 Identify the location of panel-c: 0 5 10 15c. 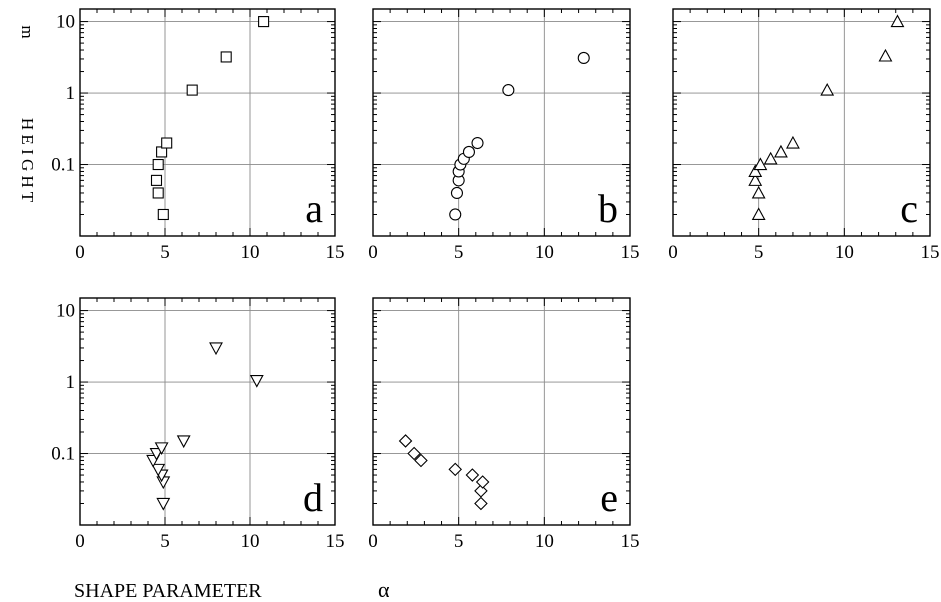
(804, 135).